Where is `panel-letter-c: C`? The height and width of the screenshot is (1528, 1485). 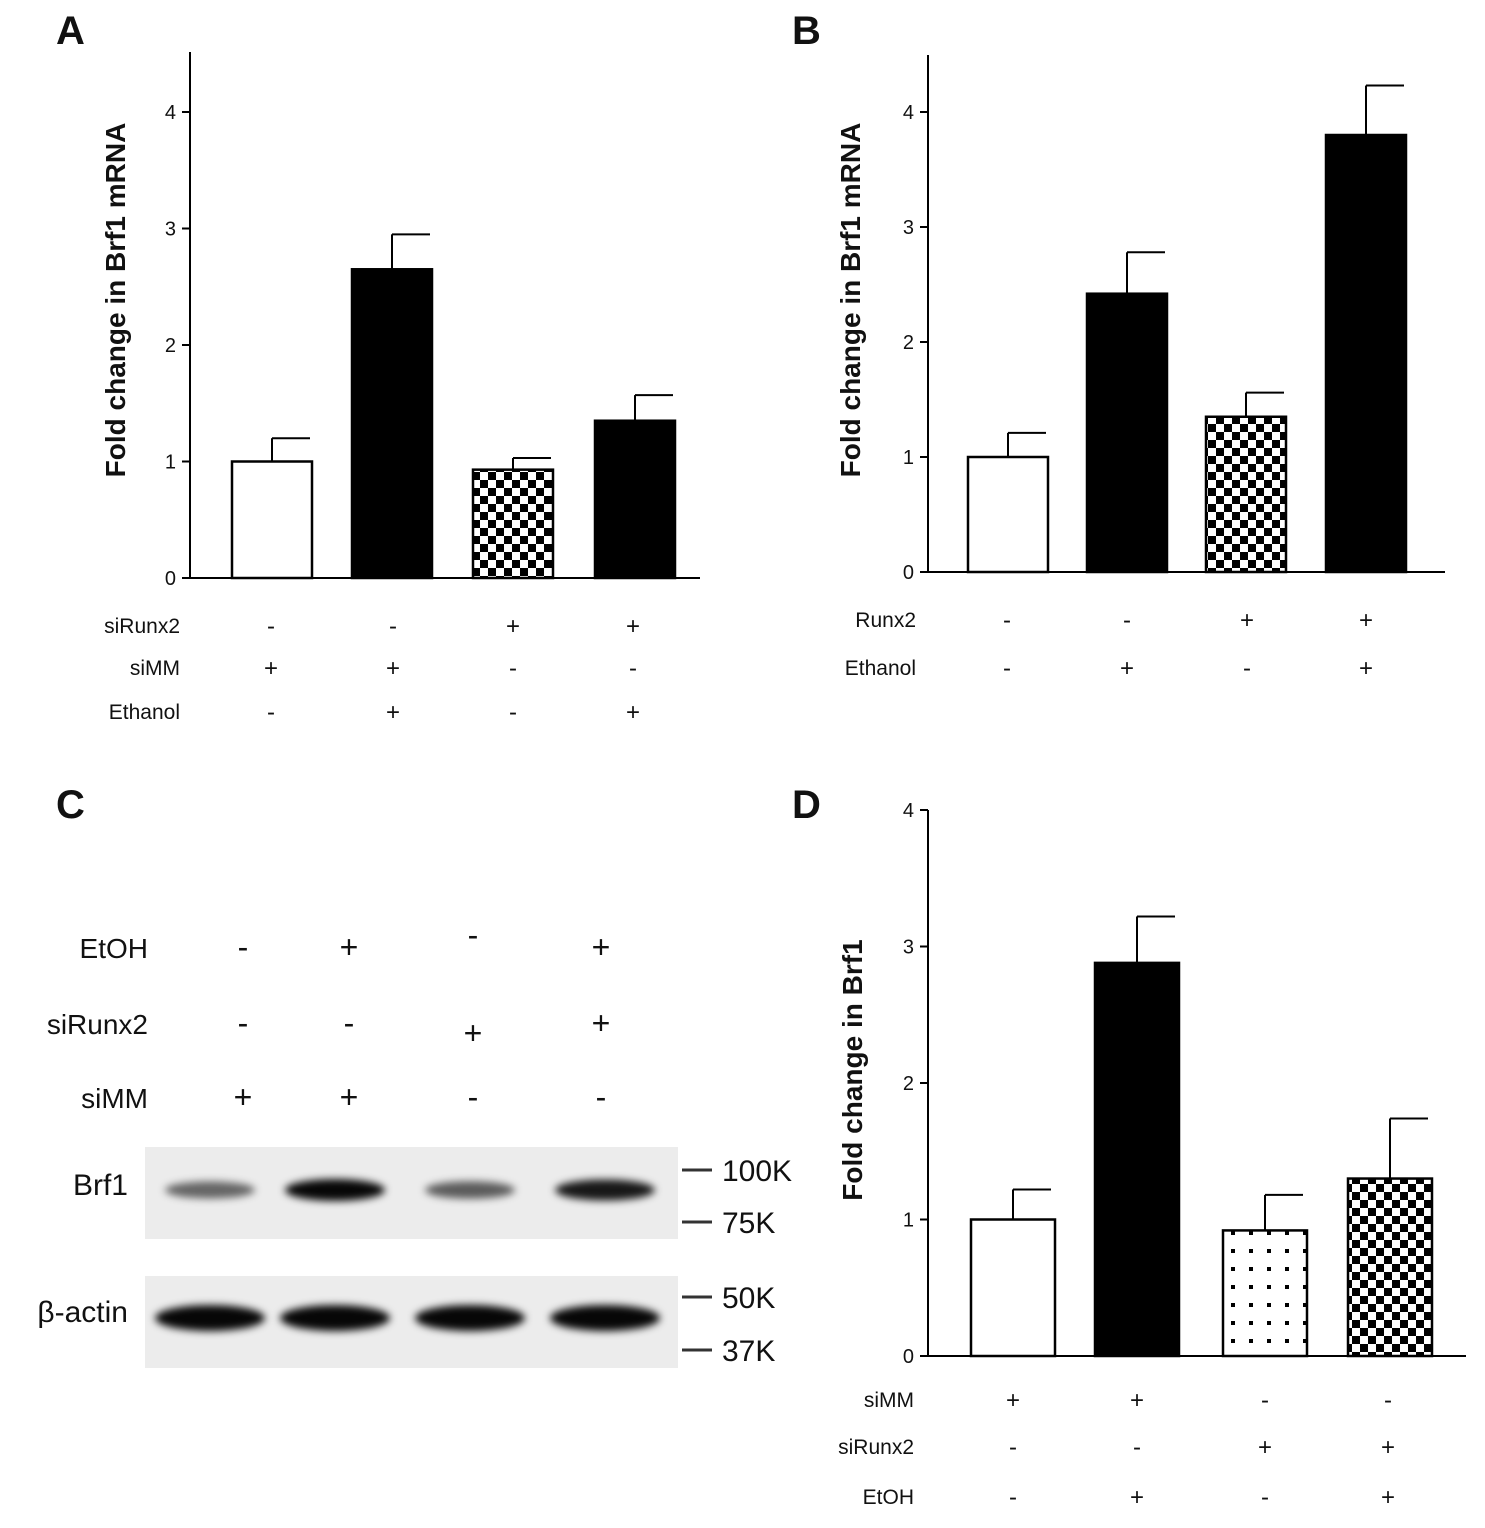 panel-letter-c: C is located at coordinates (70, 805).